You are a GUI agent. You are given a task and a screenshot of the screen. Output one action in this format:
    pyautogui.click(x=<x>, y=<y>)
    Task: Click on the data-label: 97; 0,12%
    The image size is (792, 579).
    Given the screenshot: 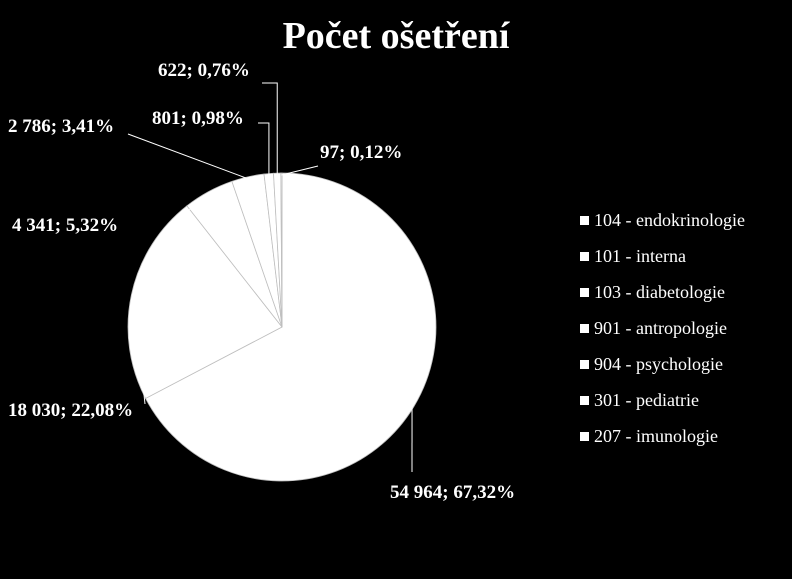 What is the action you would take?
    pyautogui.click(x=361, y=152)
    